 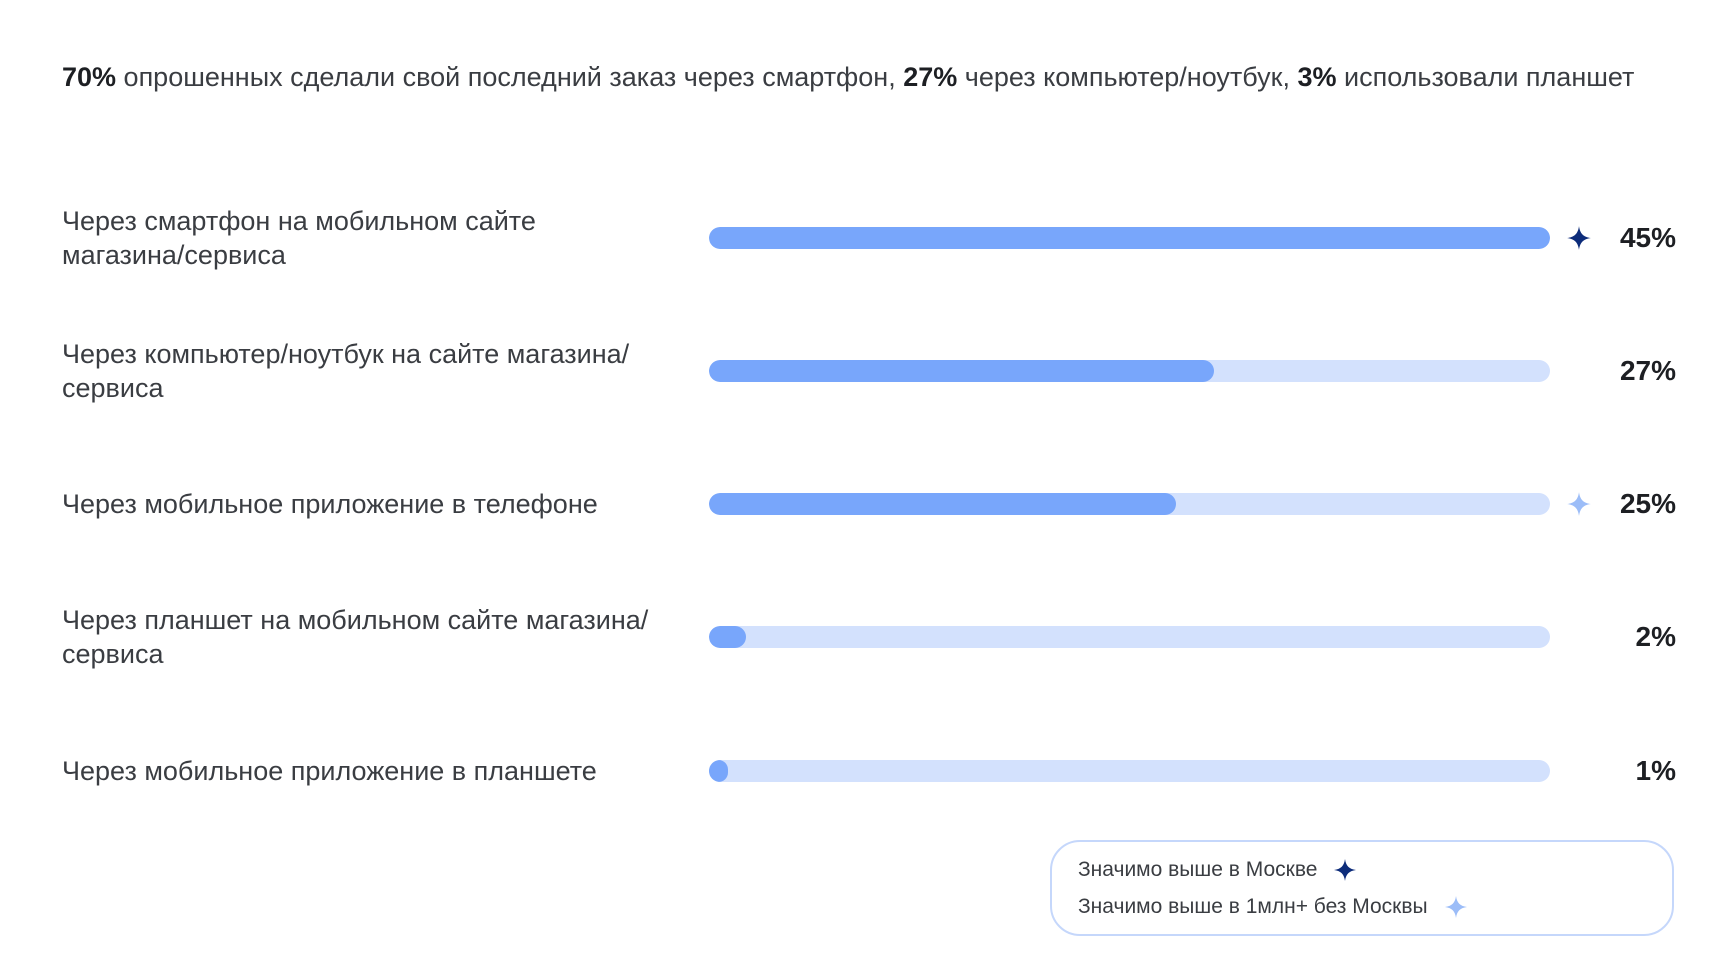 What do you see at coordinates (1647, 237) in the screenshot?
I see `bar-value-label: 45%` at bounding box center [1647, 237].